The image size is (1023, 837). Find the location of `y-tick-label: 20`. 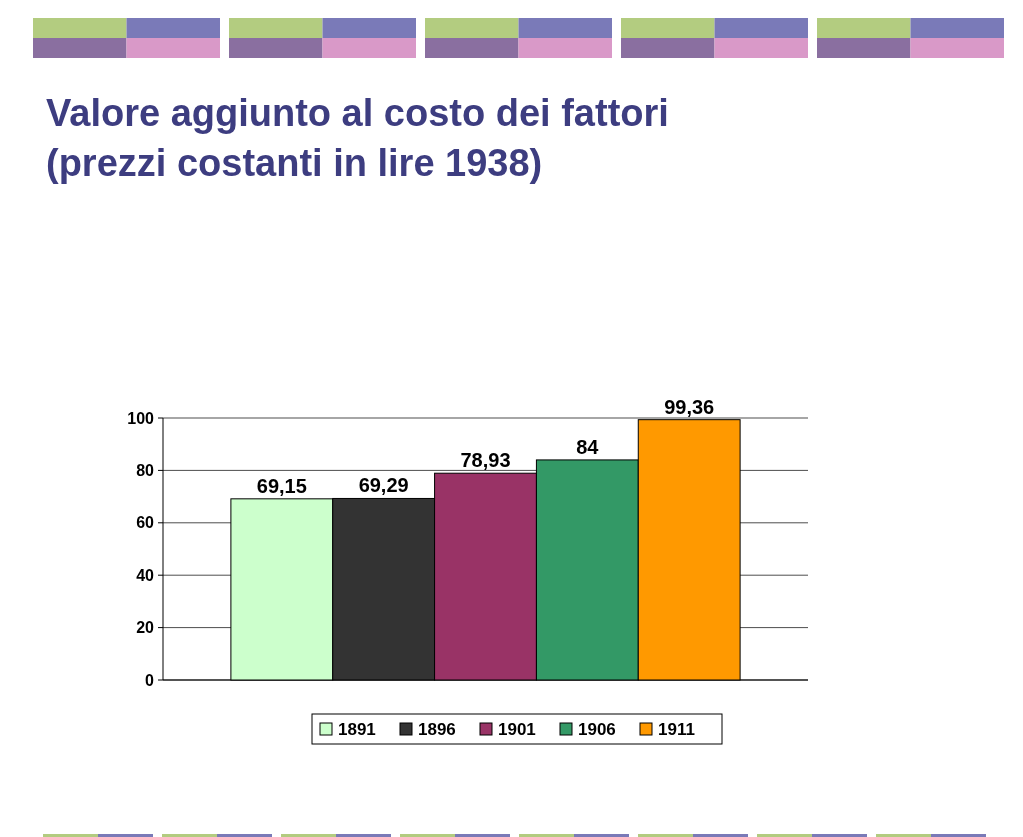

y-tick-label: 20 is located at coordinates (145, 628).